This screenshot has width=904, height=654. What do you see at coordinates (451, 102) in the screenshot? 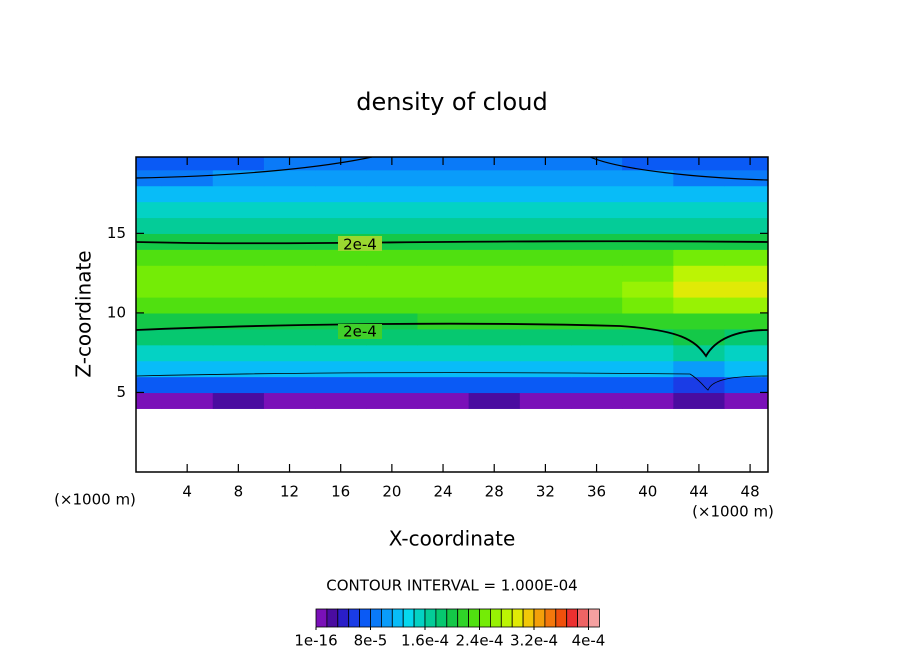
I see `chart-title: density of cloud` at bounding box center [451, 102].